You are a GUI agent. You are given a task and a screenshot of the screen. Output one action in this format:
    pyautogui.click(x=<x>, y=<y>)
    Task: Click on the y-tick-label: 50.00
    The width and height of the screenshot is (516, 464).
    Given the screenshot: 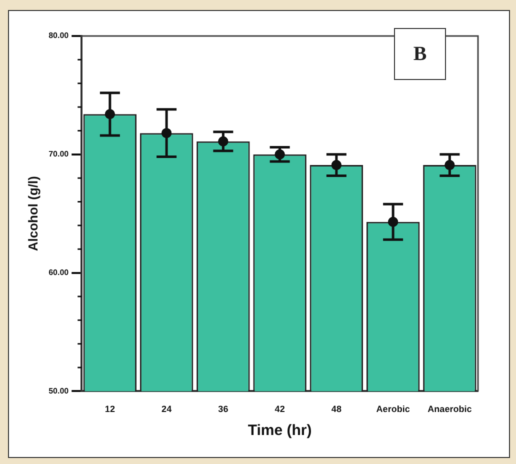 What is the action you would take?
    pyautogui.click(x=59, y=391)
    